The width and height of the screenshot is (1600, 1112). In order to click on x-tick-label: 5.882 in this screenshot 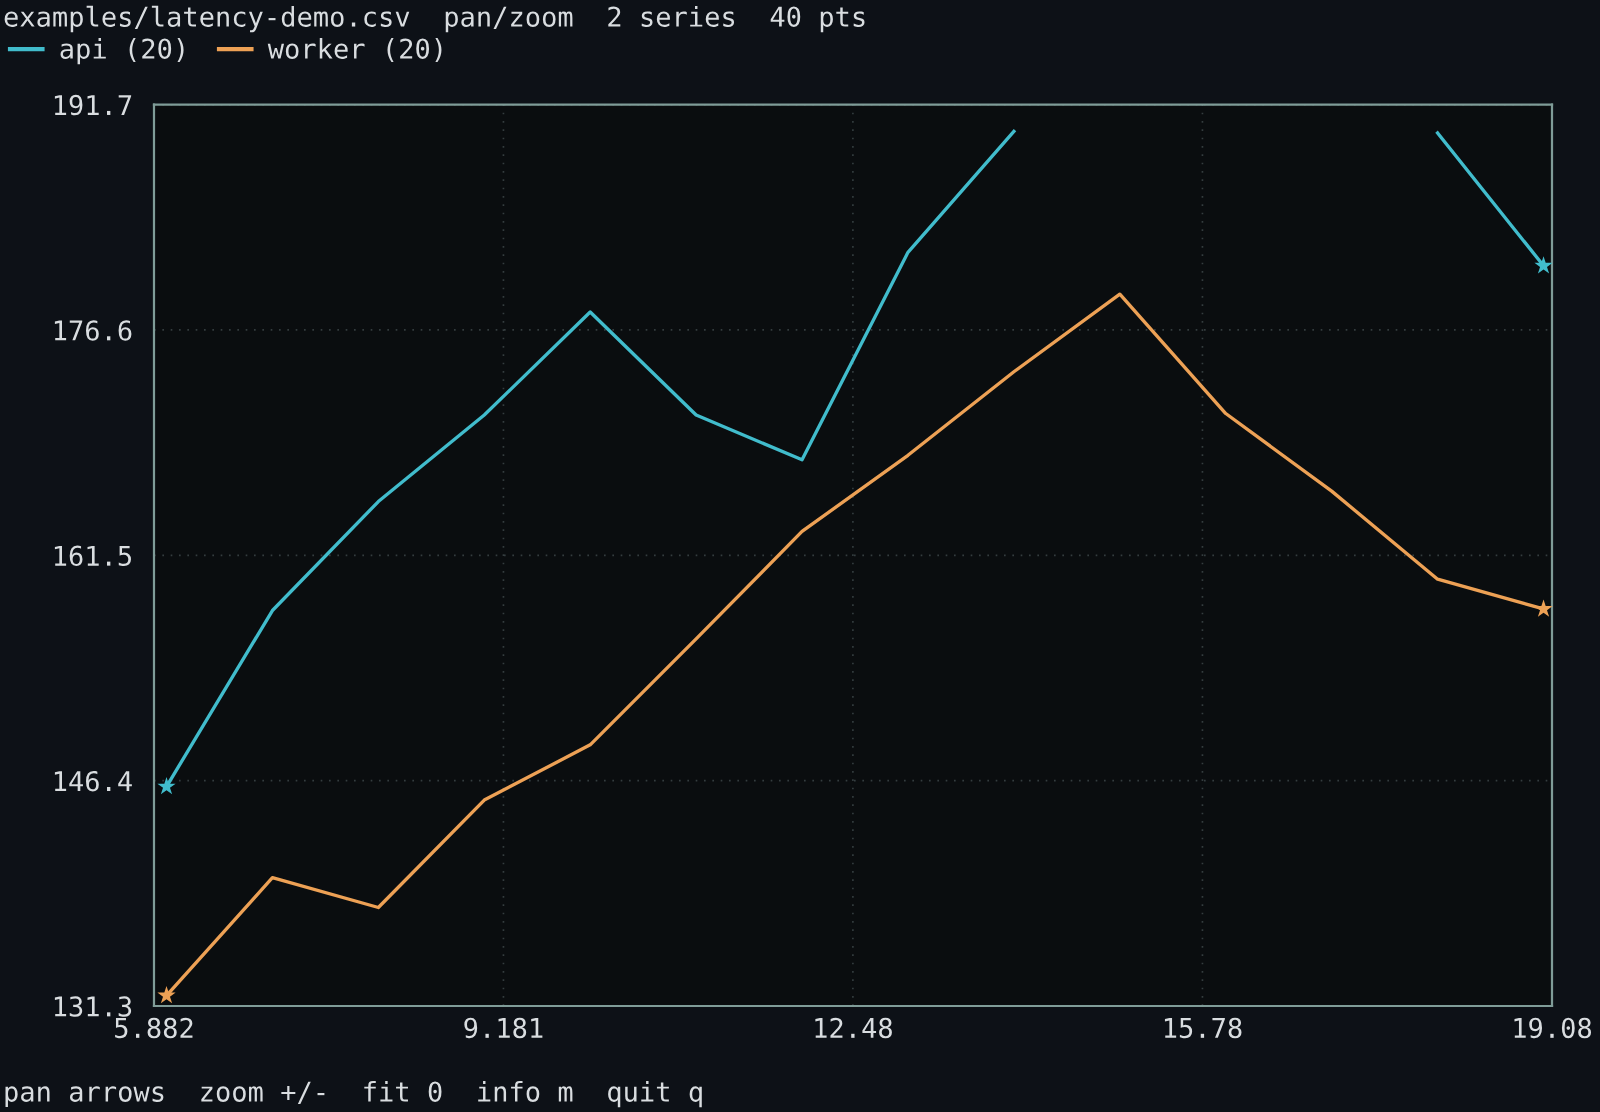, I will do `click(154, 1028)`.